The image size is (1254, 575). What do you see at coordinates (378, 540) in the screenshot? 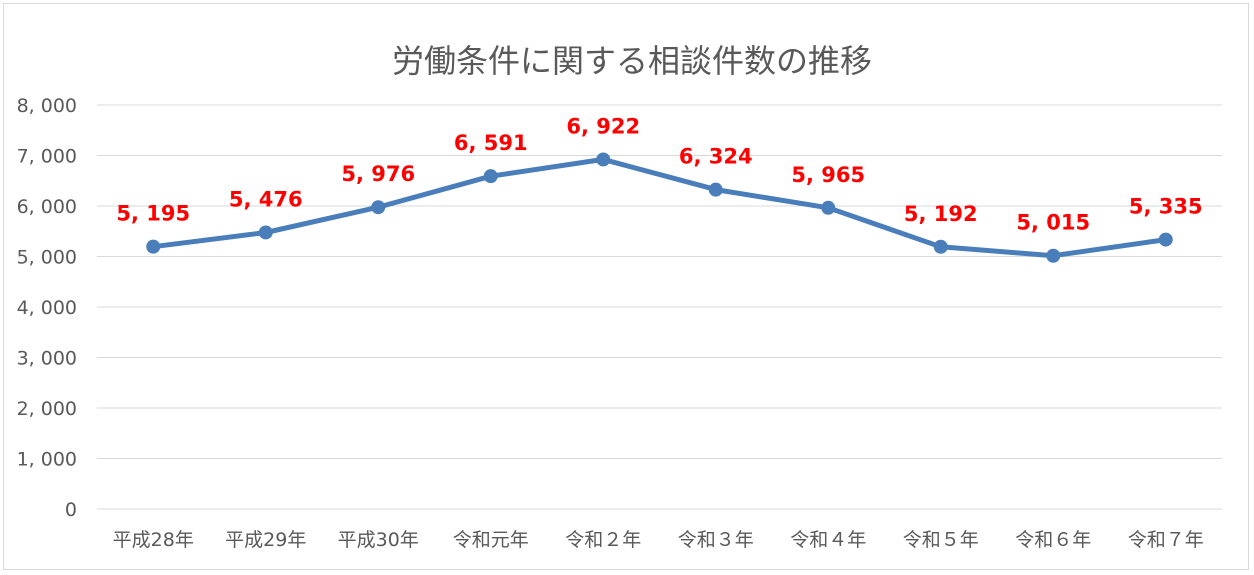
I see `x-tick-label: 平成30年` at bounding box center [378, 540].